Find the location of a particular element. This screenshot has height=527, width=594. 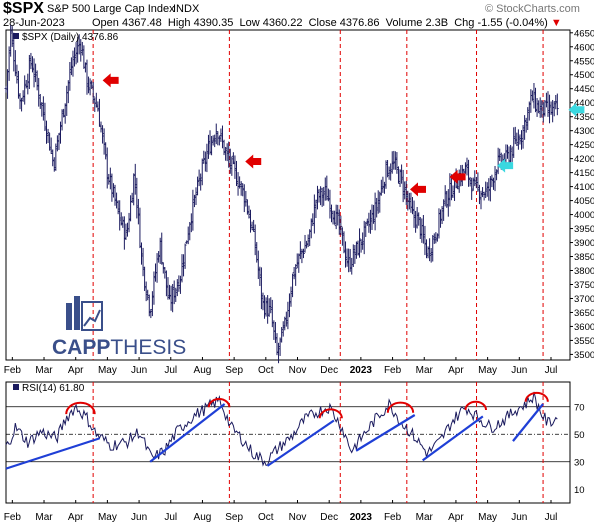

price-y-tick-label: 3900 is located at coordinates (584, 243).